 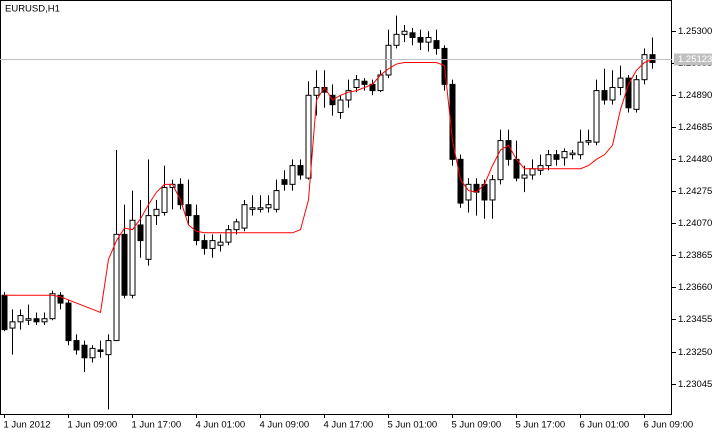 I want to click on y-tick-label: 1.24685, so click(x=695, y=127).